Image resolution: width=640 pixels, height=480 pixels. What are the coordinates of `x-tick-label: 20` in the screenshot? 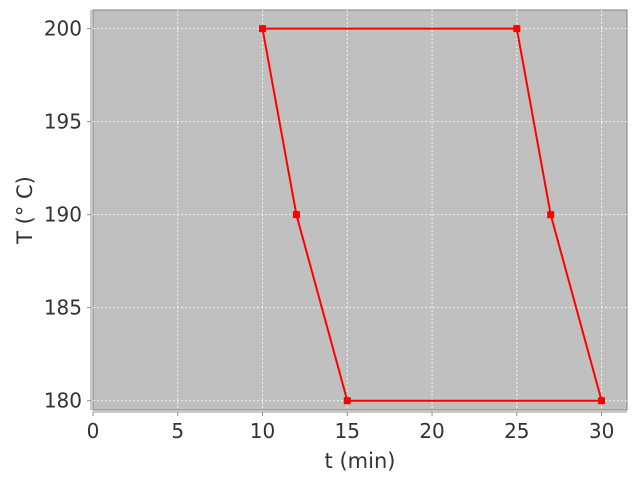 It's located at (431, 431).